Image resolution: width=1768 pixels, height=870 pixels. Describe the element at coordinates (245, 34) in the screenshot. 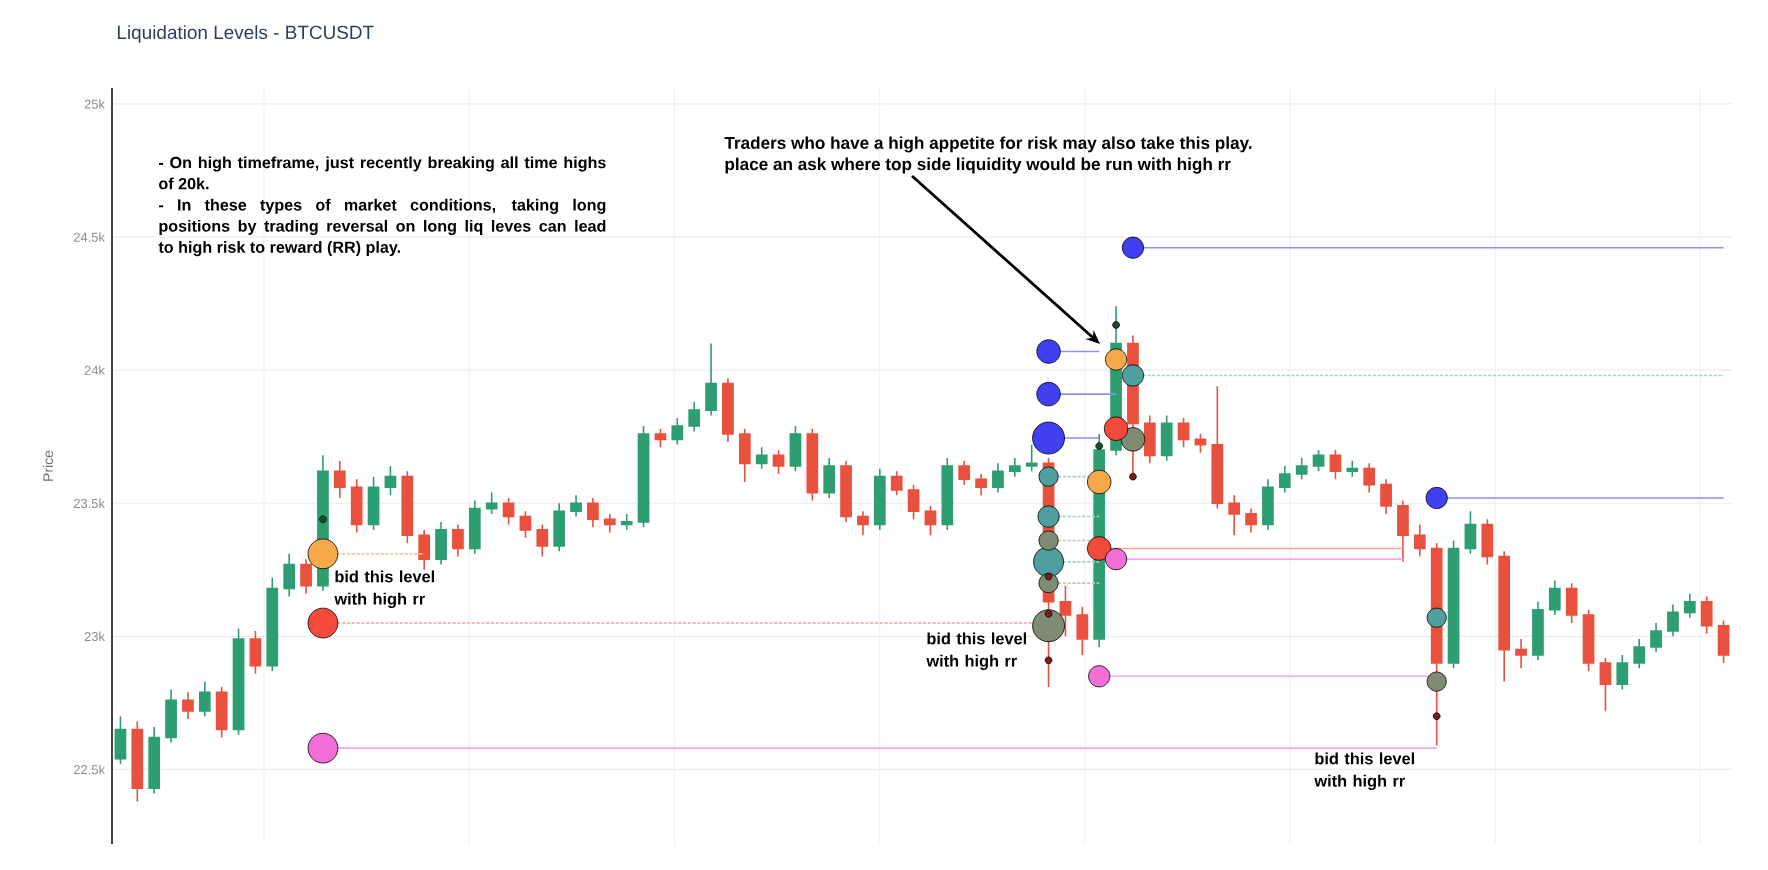

I see `chart-title: Liquidation Levels - BTCUSDT` at that location.